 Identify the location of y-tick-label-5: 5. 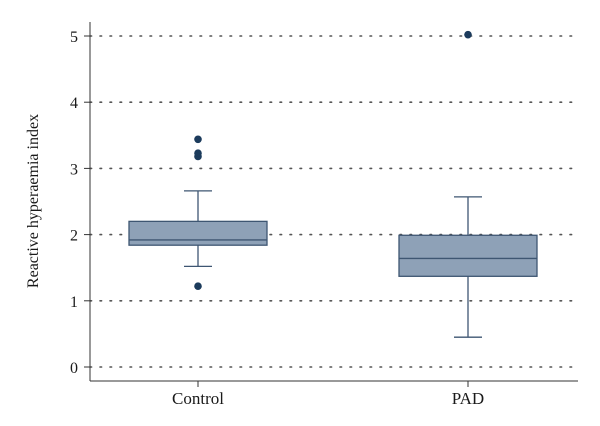
(74, 37).